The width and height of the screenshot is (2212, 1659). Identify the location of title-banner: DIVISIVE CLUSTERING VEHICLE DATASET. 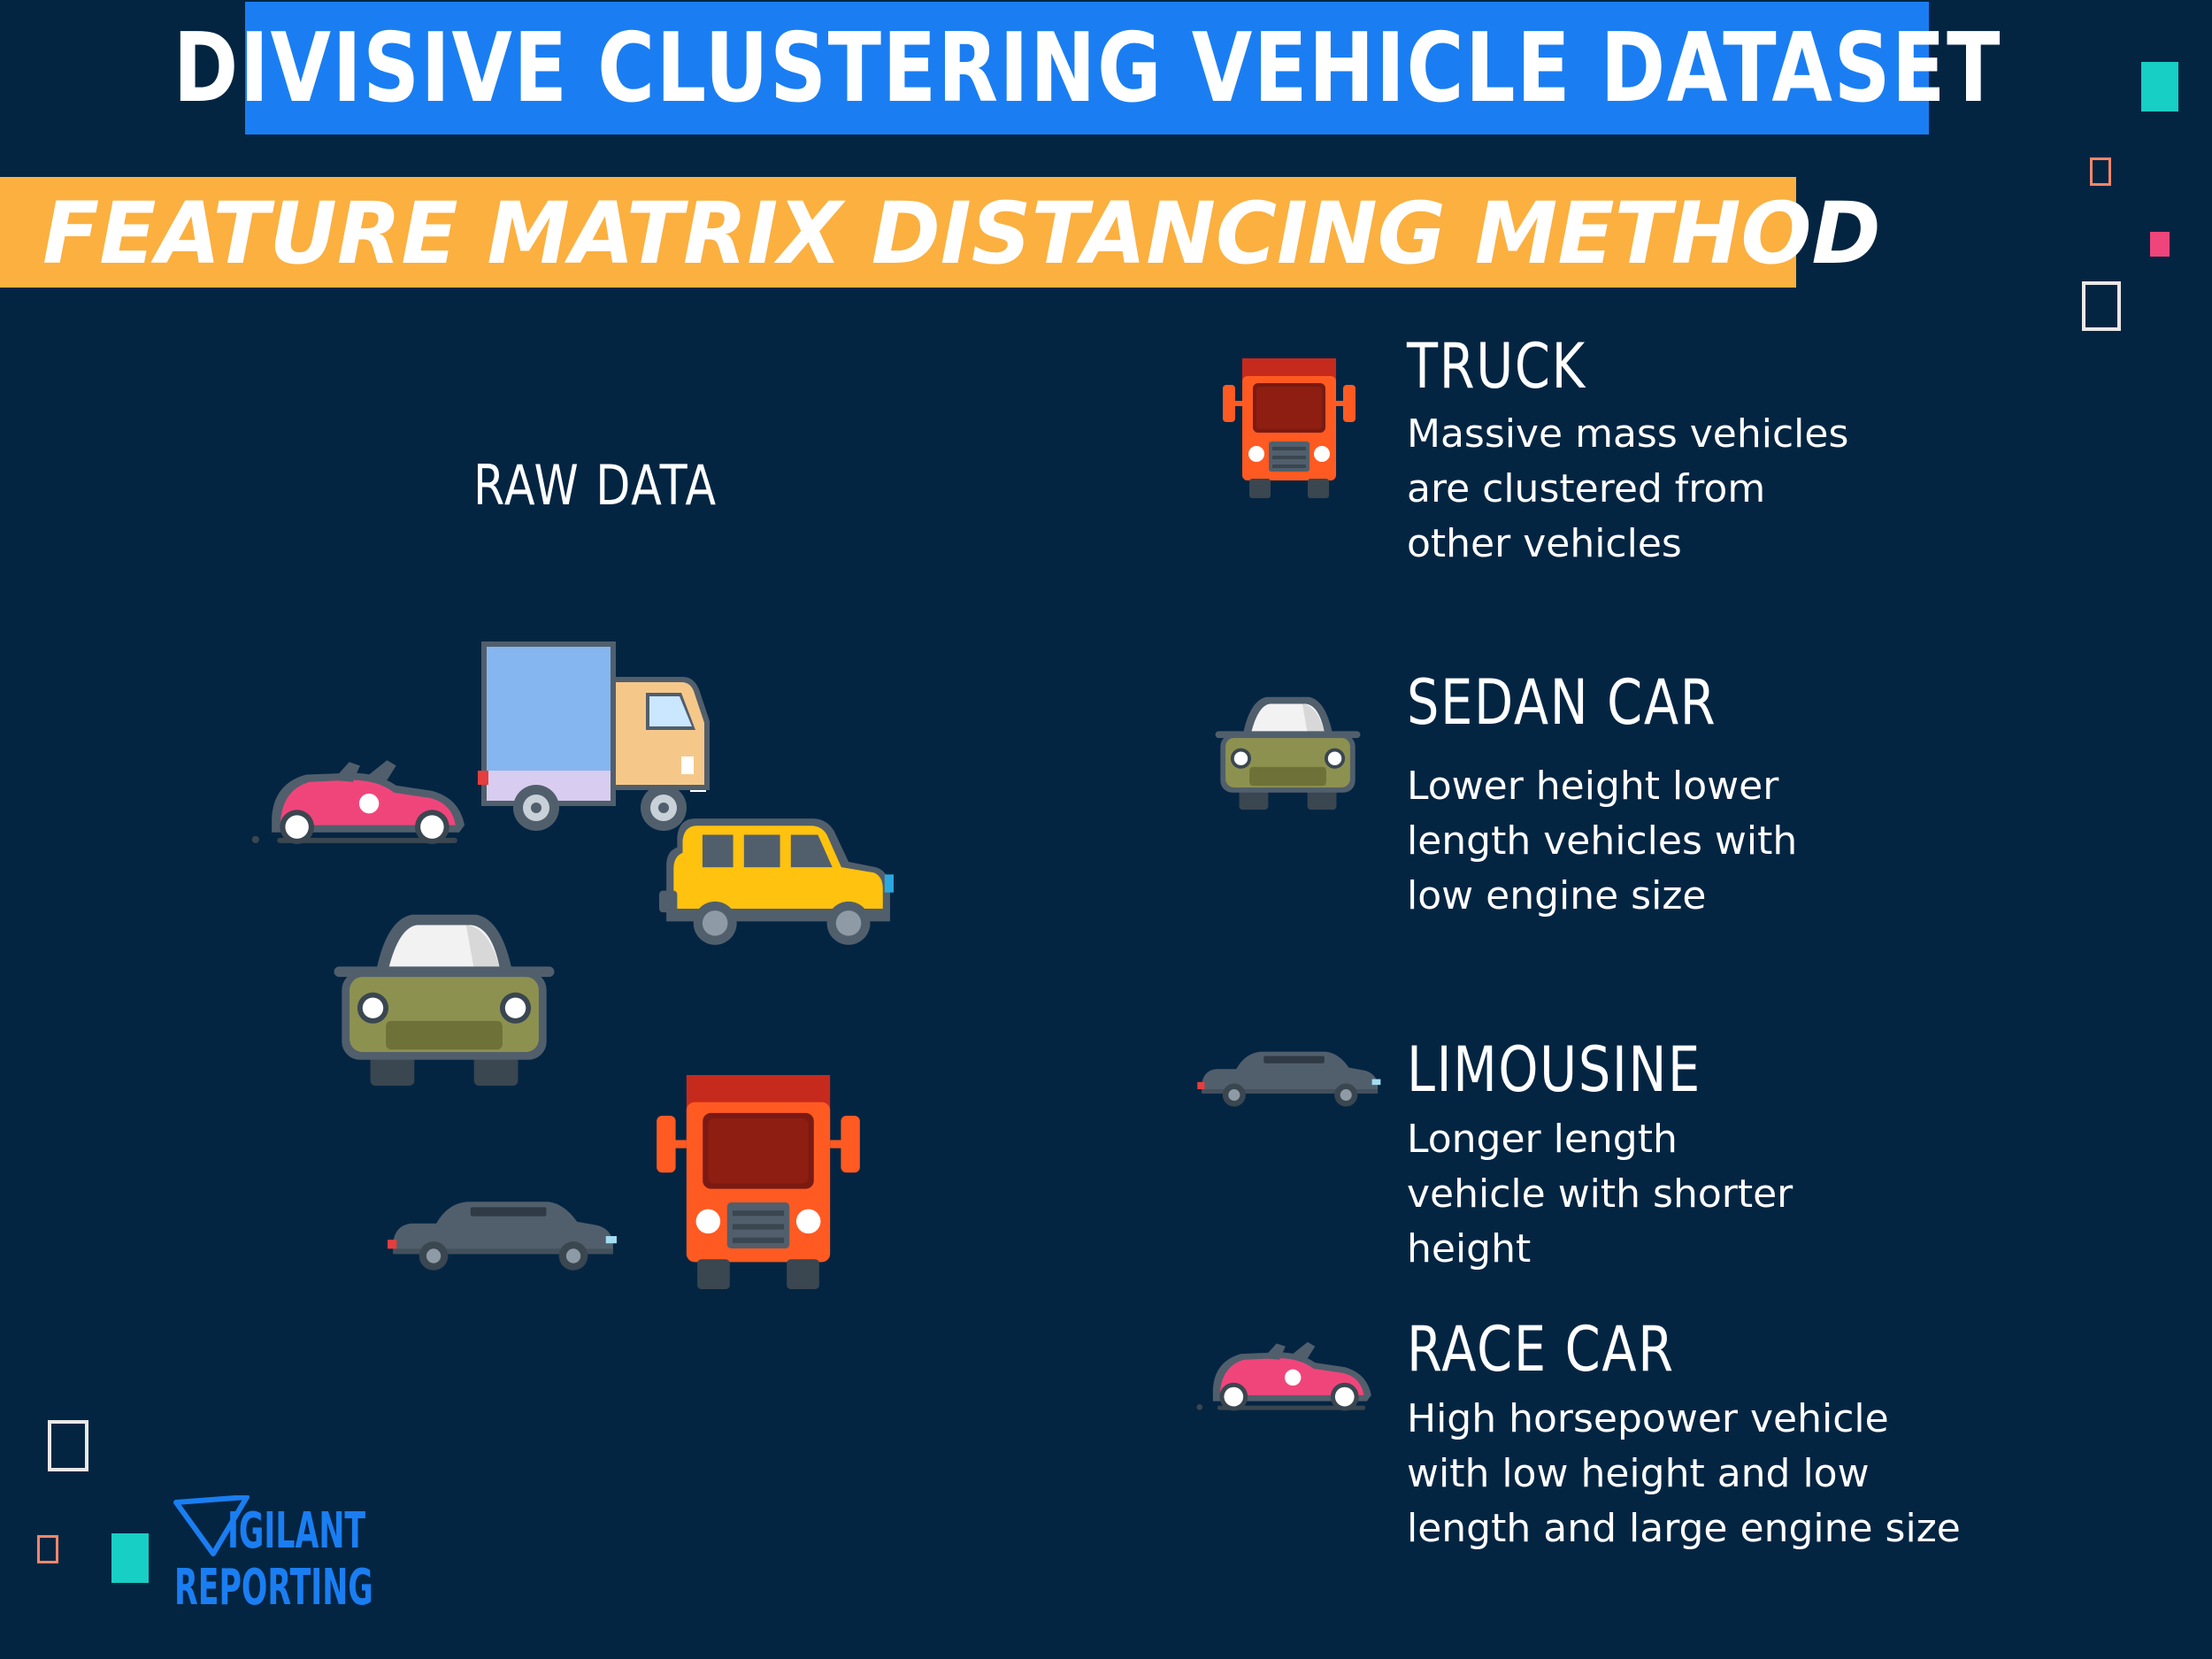
(1086, 68).